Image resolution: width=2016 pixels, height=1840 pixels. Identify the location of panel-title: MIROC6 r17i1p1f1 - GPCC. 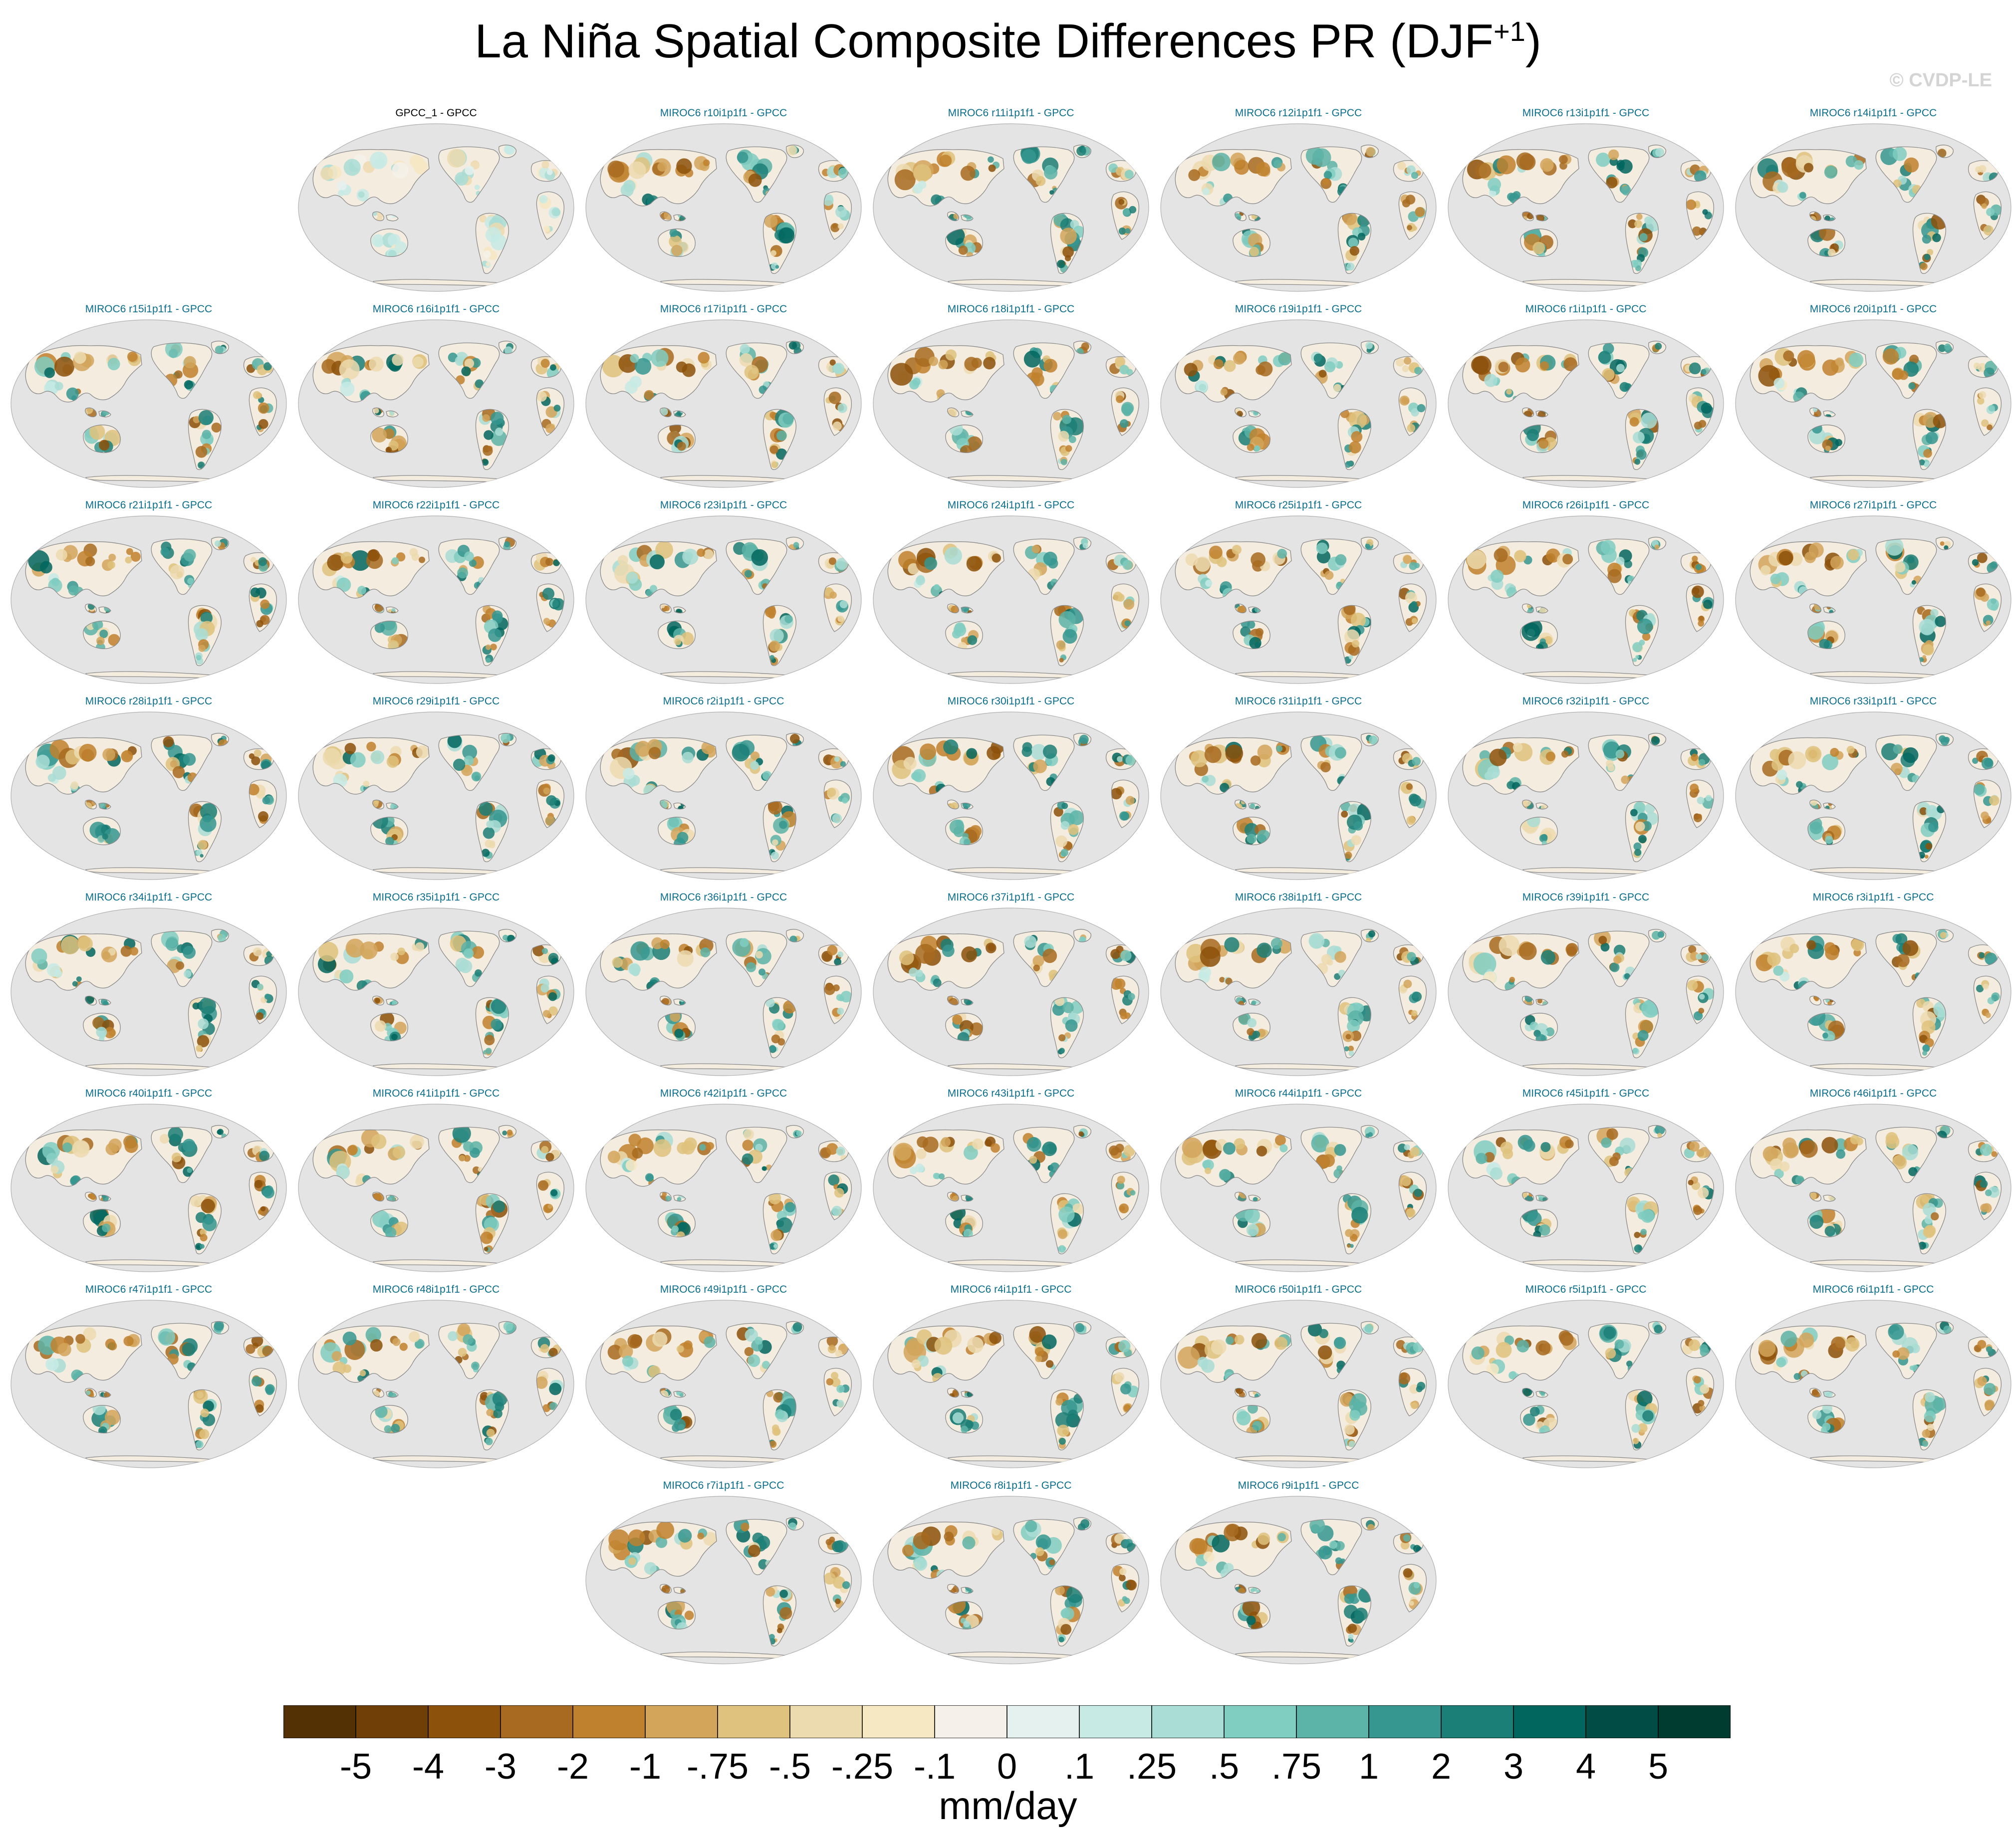
(723, 309).